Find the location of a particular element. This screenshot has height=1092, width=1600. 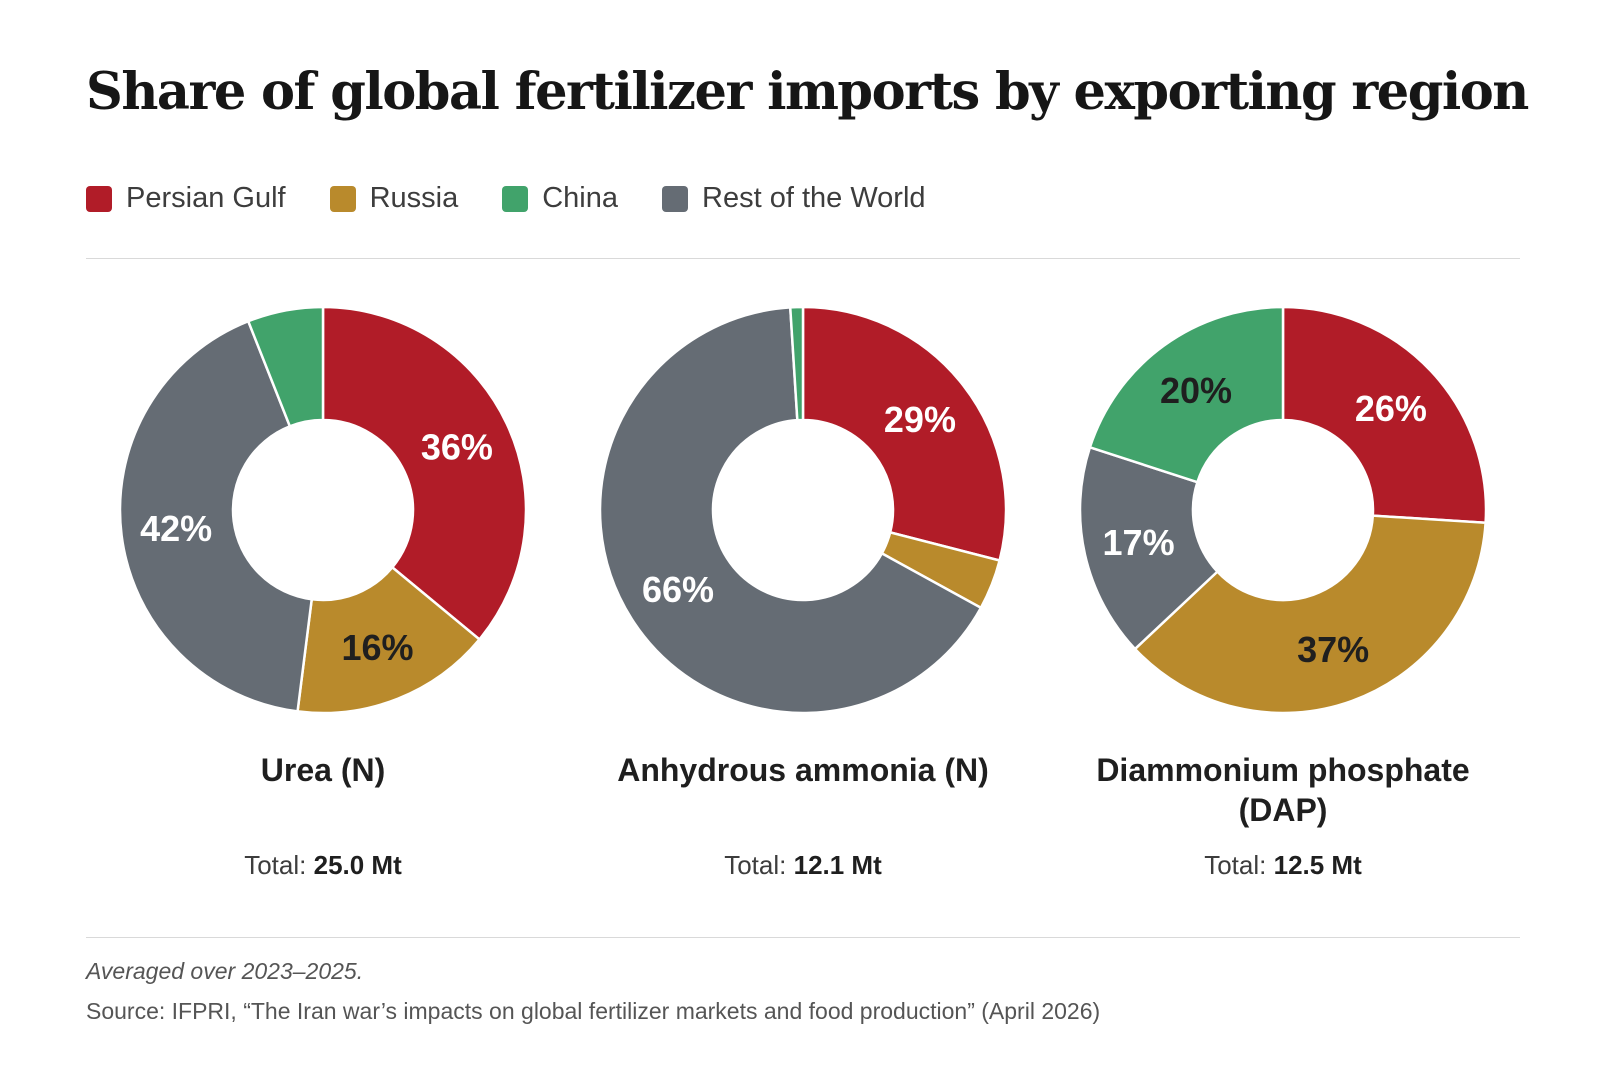

donut-chart-urea: 36% 16% 42% is located at coordinates (323, 510).